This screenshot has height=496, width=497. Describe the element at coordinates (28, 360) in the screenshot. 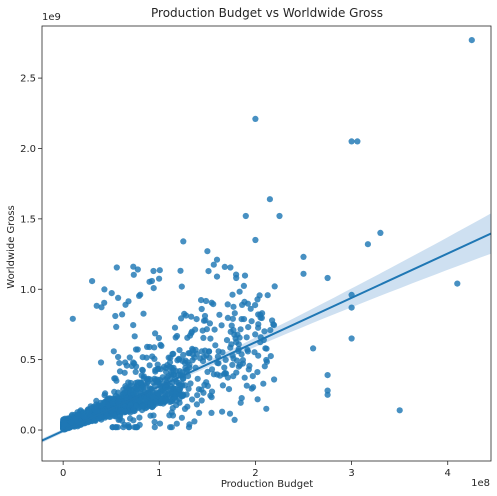

I see `y-tick-label: 0.5` at that location.